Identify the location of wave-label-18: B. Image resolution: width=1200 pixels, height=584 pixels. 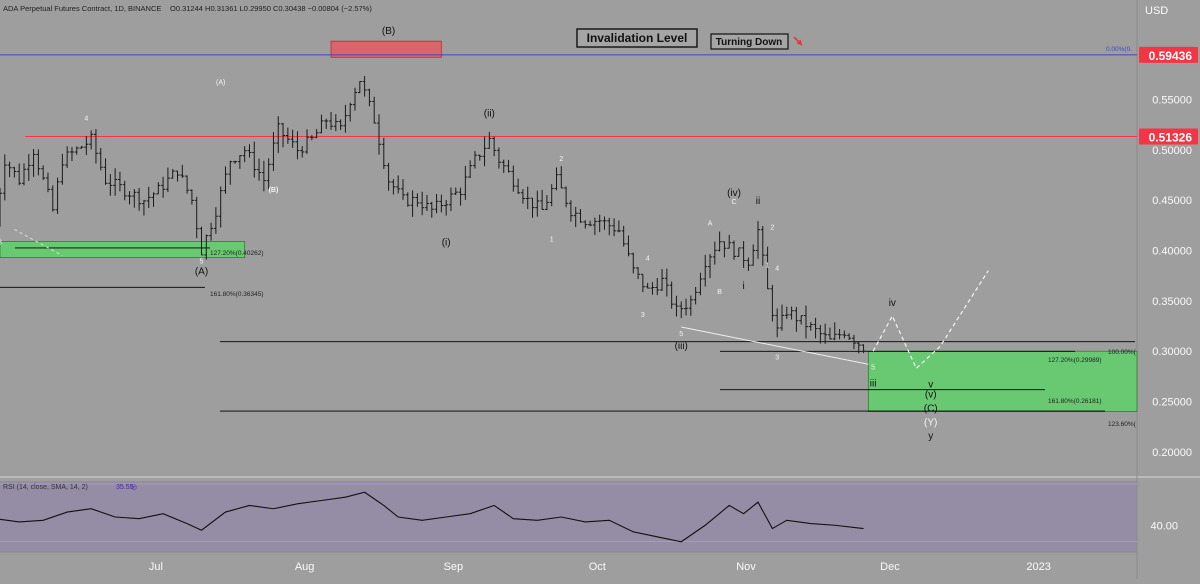
(719, 292).